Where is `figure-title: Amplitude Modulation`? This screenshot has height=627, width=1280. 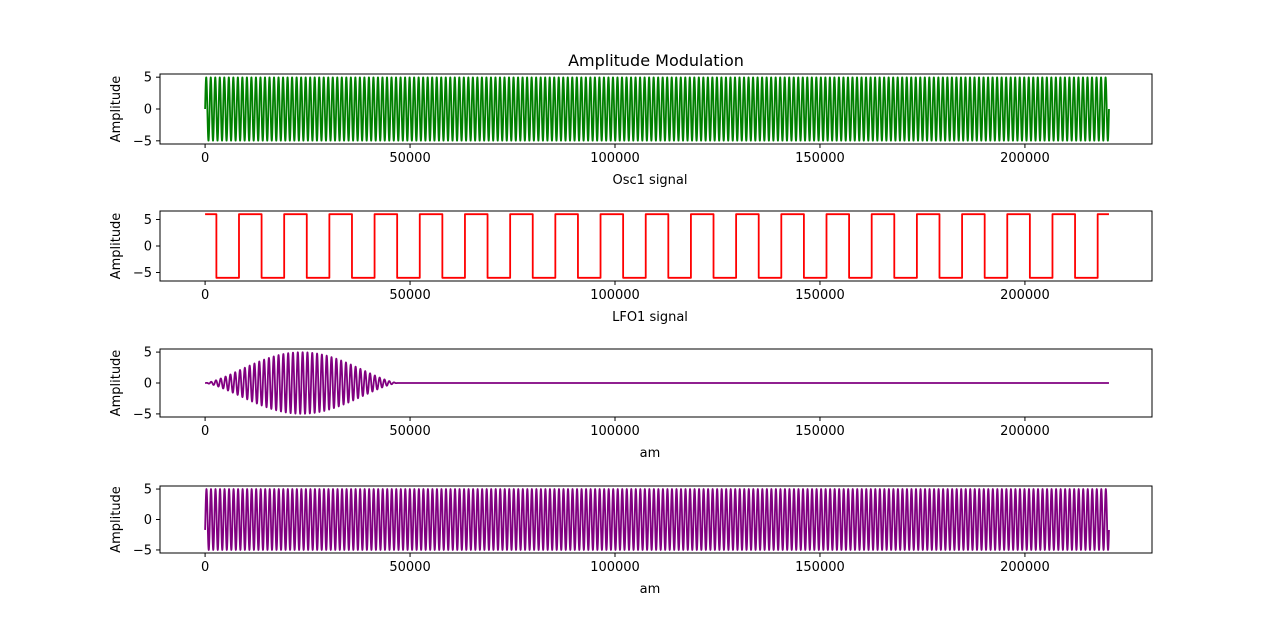
figure-title: Amplitude Modulation is located at coordinates (656, 60).